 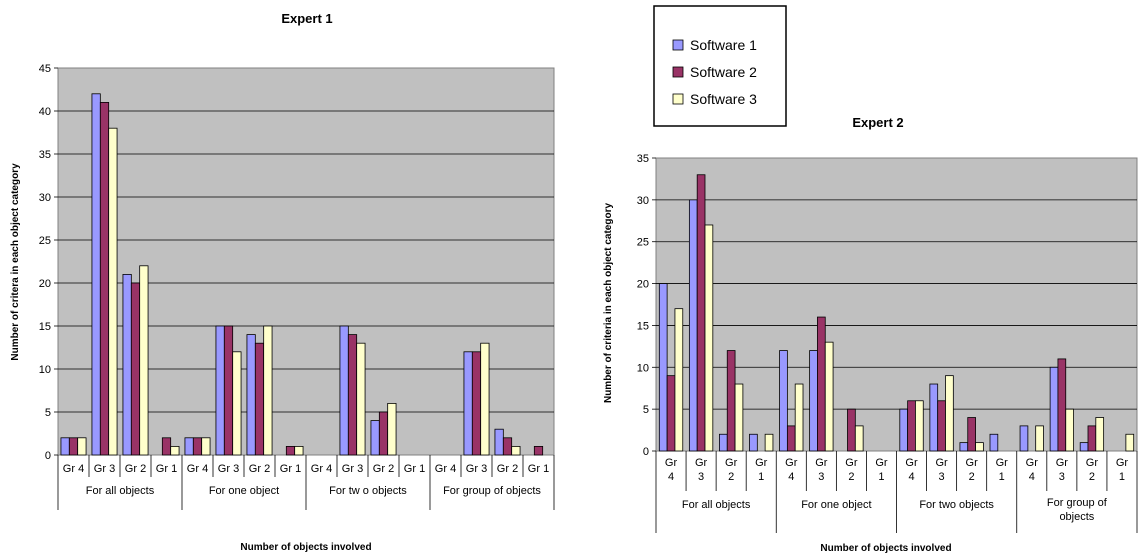 I want to click on chart2-ytick-label: 30, so click(x=643, y=201).